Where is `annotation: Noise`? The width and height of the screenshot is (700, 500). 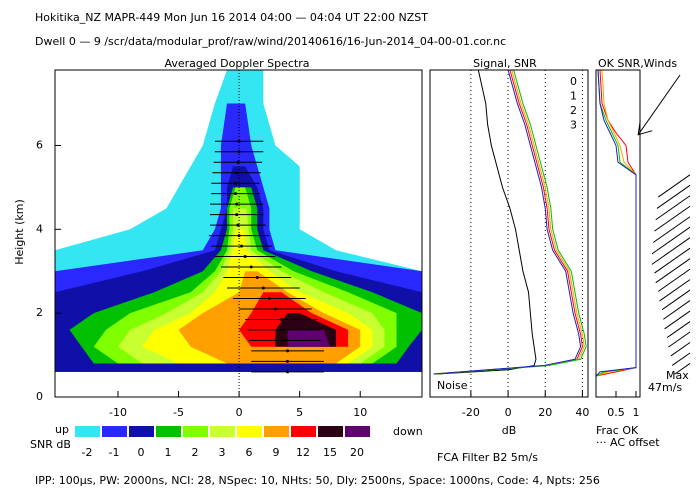
annotation: Noise is located at coordinates (452, 385).